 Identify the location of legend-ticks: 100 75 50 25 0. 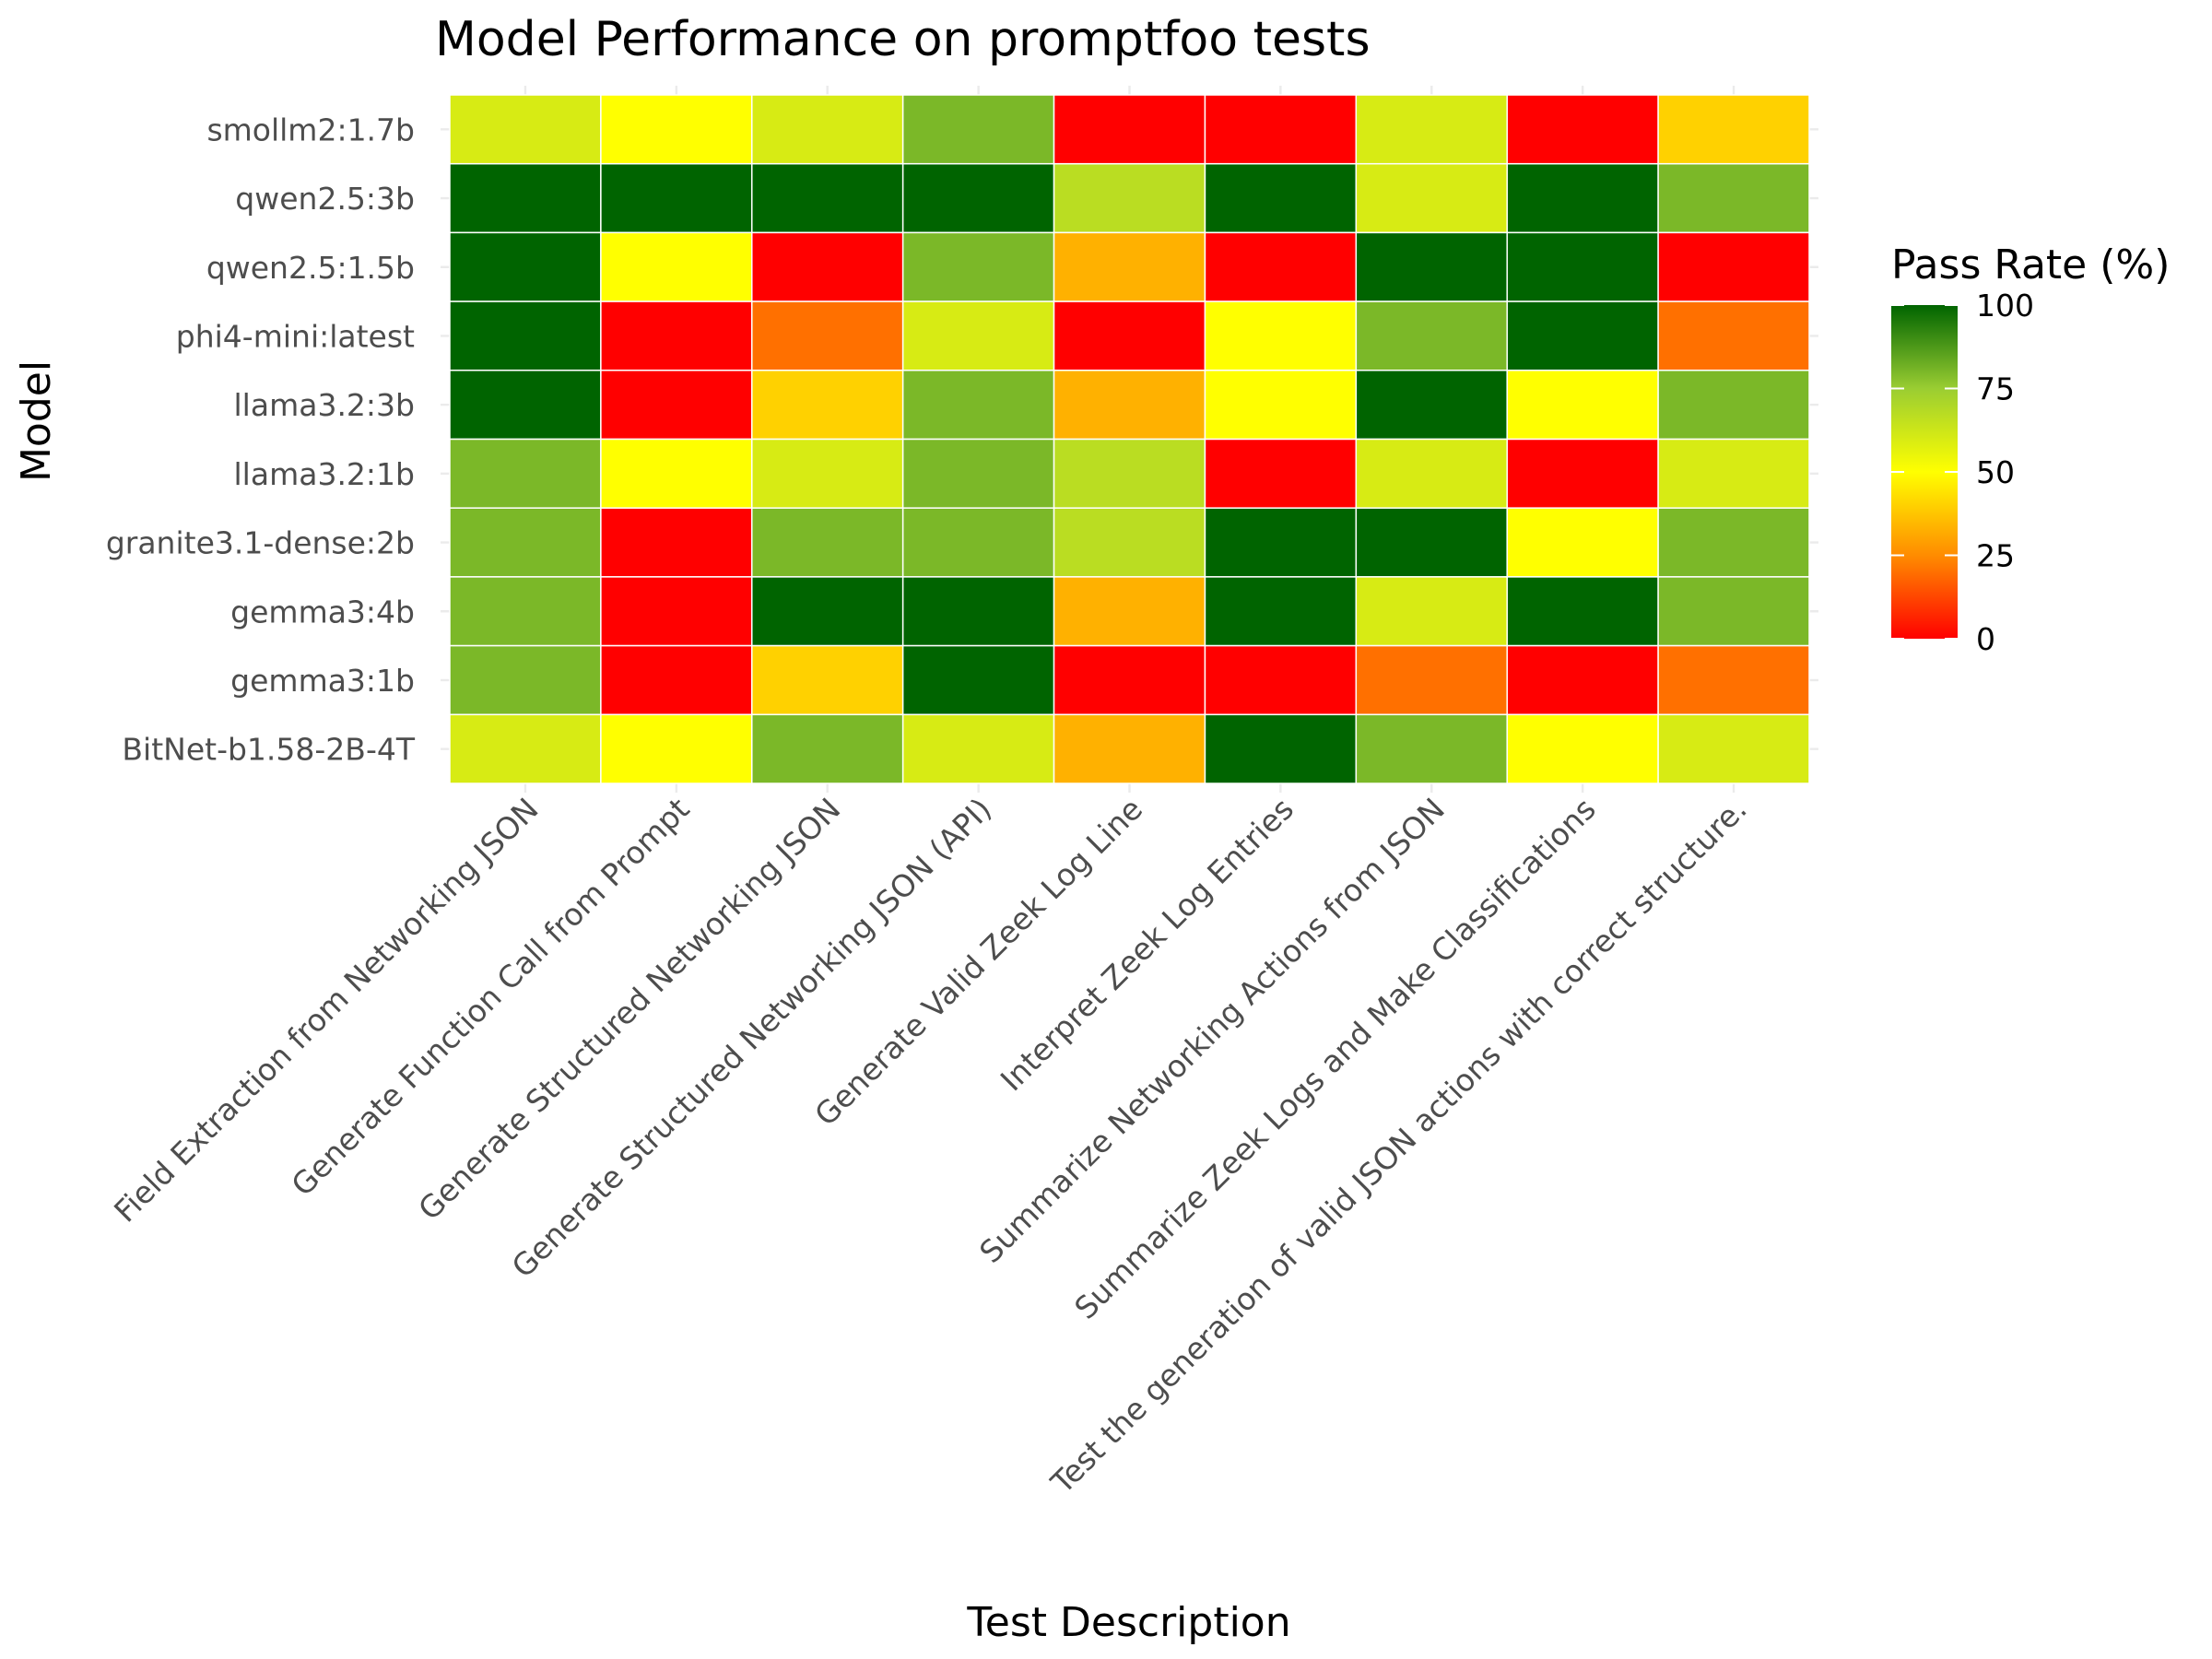
(1962, 472).